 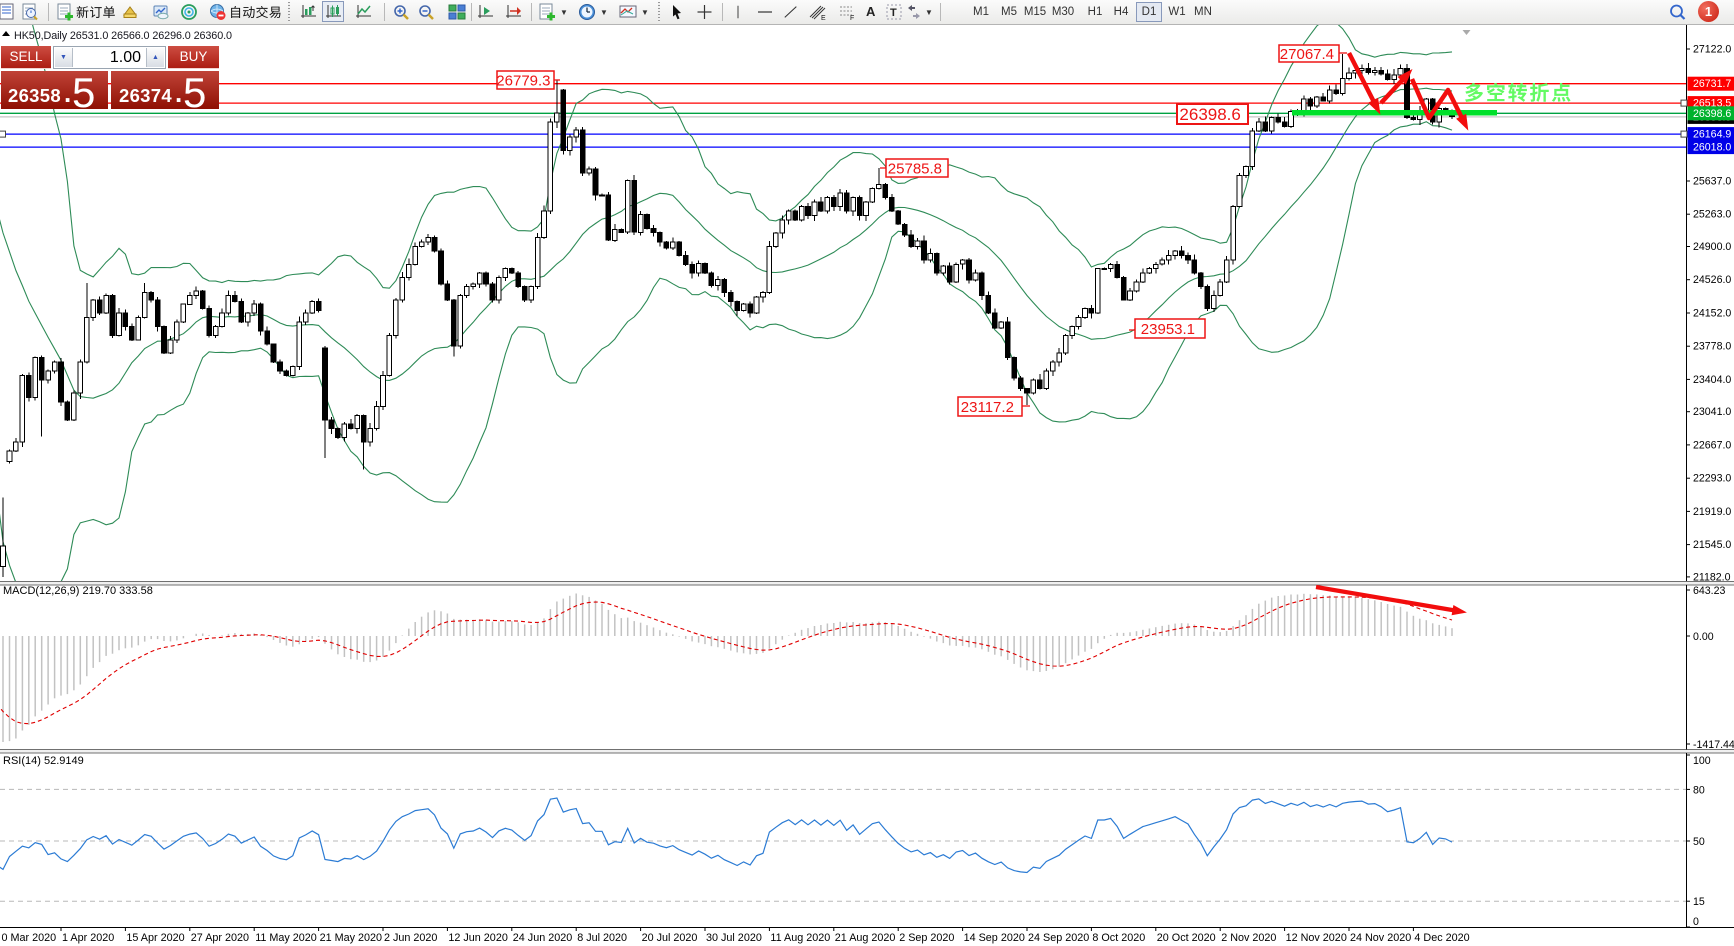 What do you see at coordinates (523, 80) in the screenshot?
I see `svg-text: 26779.3` at bounding box center [523, 80].